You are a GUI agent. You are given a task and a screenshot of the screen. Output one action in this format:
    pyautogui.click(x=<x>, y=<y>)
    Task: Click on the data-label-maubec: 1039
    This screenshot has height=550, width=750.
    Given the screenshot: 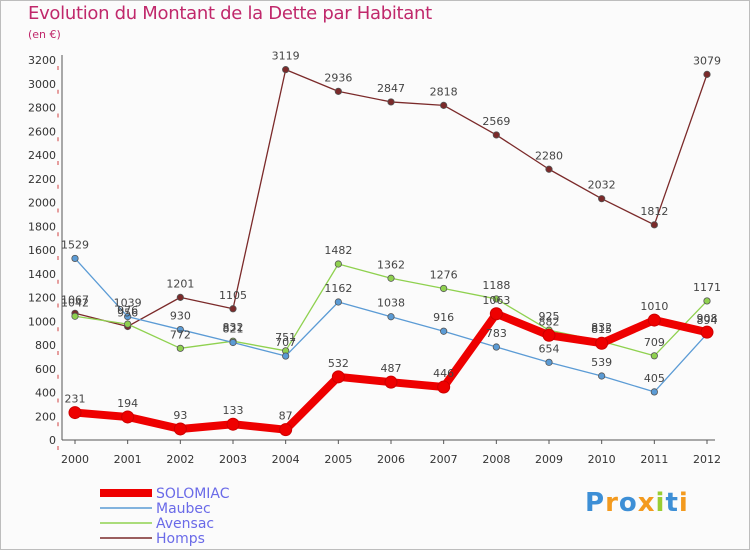 What is the action you would take?
    pyautogui.click(x=128, y=303)
    